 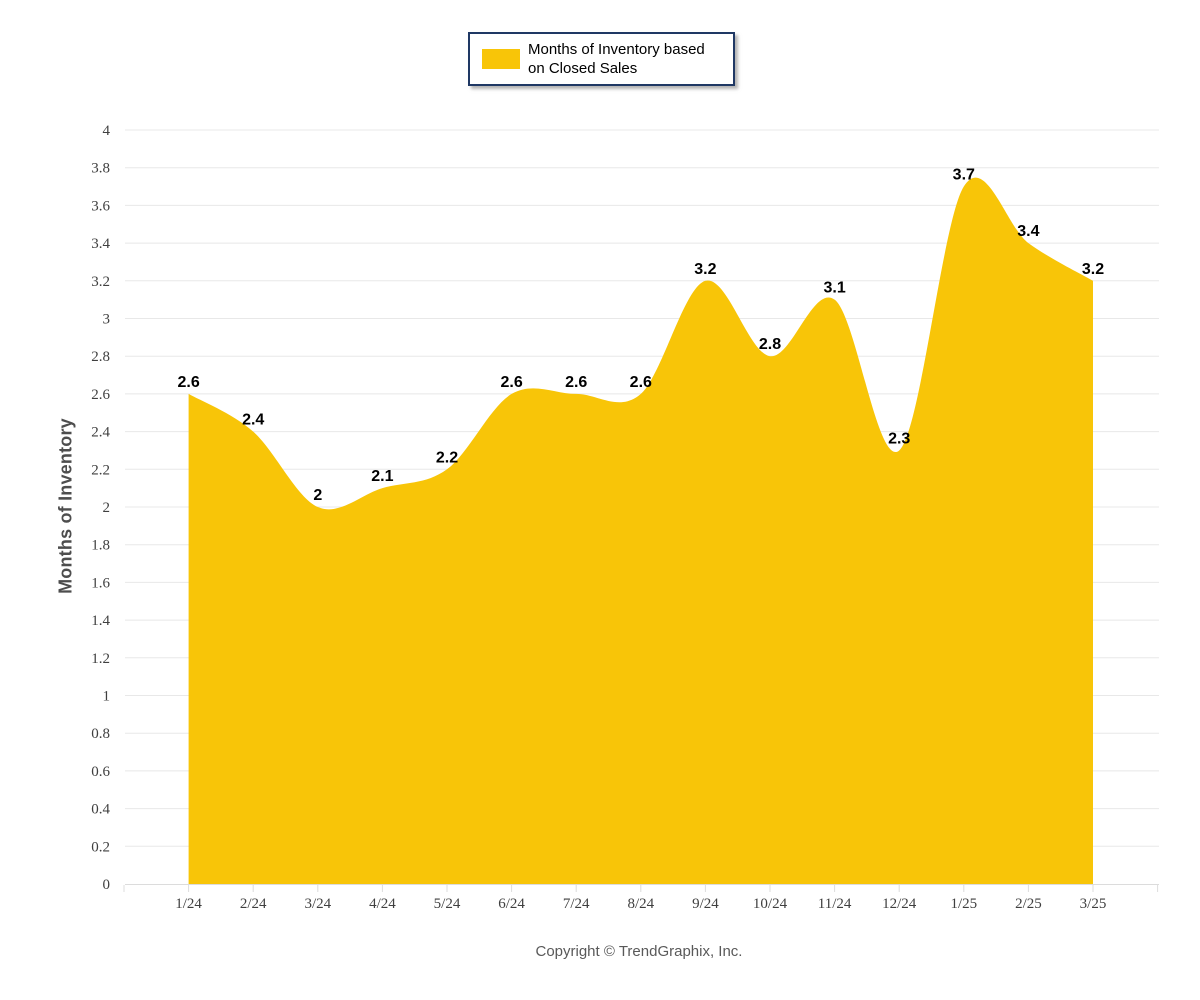 I want to click on svg-text: 3.8, so click(x=100, y=169).